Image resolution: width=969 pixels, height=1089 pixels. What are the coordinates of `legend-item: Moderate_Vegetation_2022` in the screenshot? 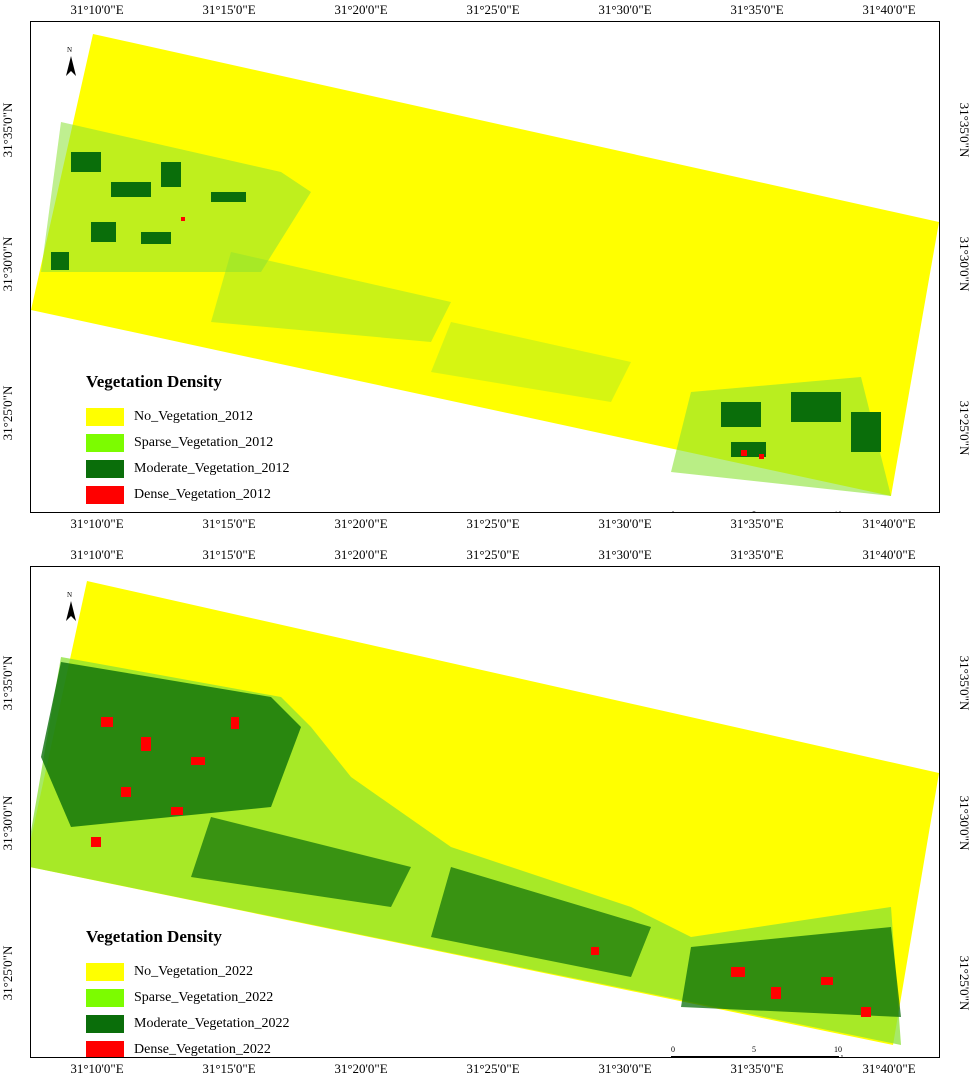 It's located at (188, 1024).